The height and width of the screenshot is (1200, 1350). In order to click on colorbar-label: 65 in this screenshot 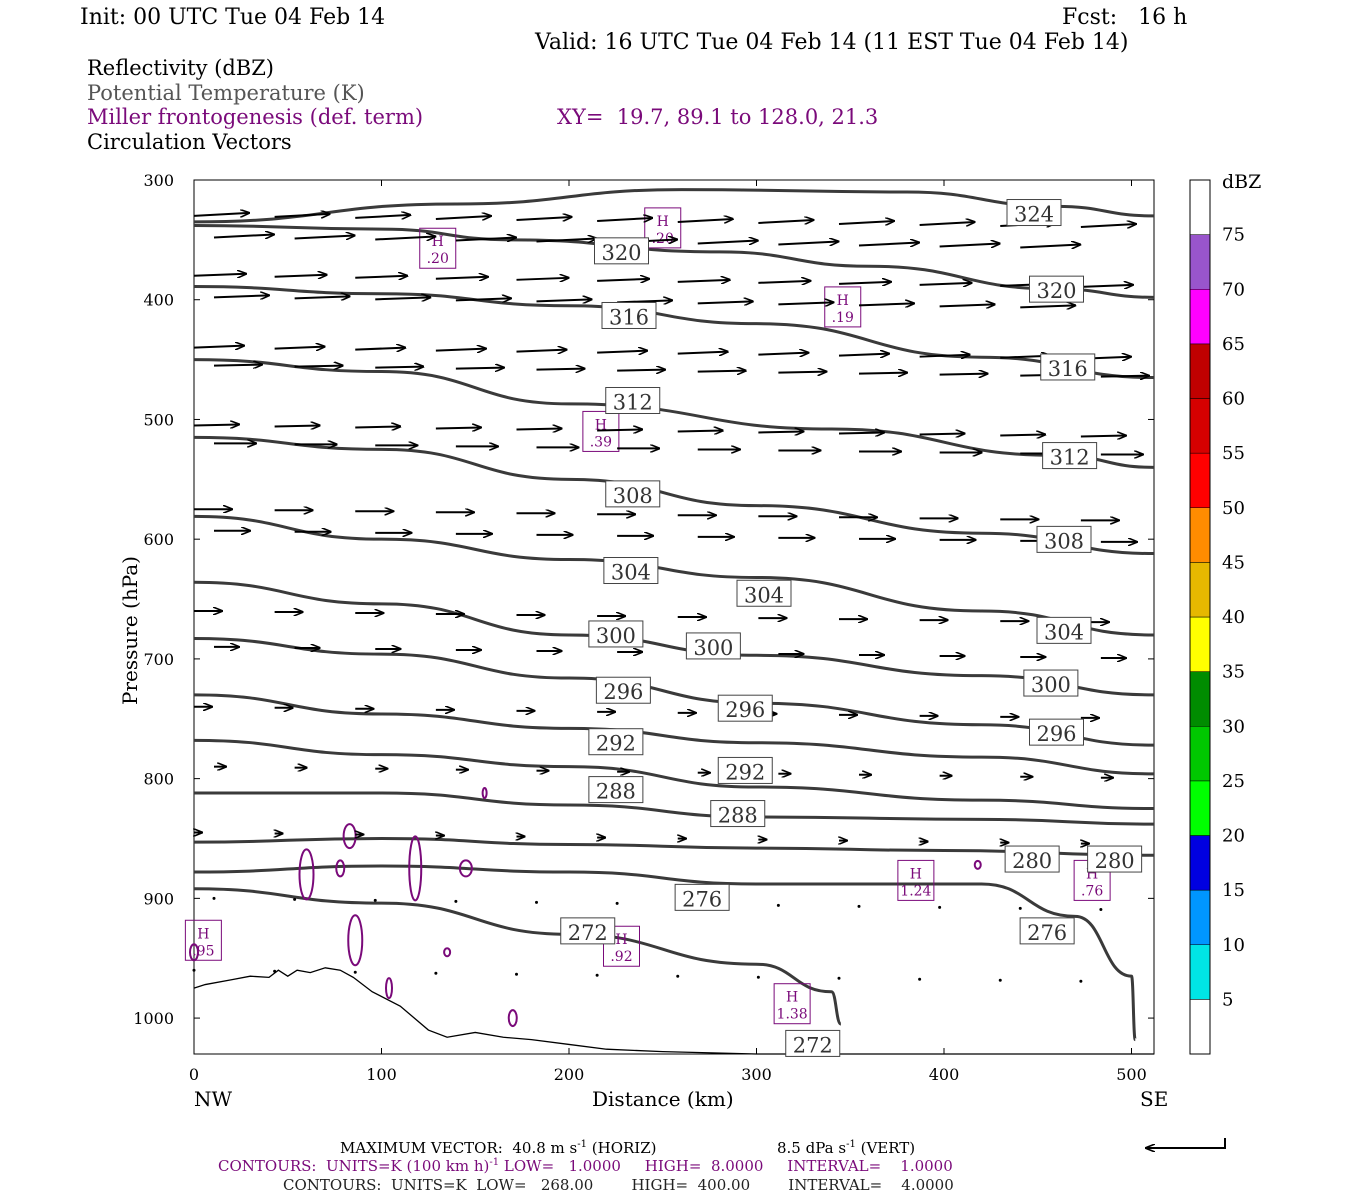, I will do `click(1233, 344)`.